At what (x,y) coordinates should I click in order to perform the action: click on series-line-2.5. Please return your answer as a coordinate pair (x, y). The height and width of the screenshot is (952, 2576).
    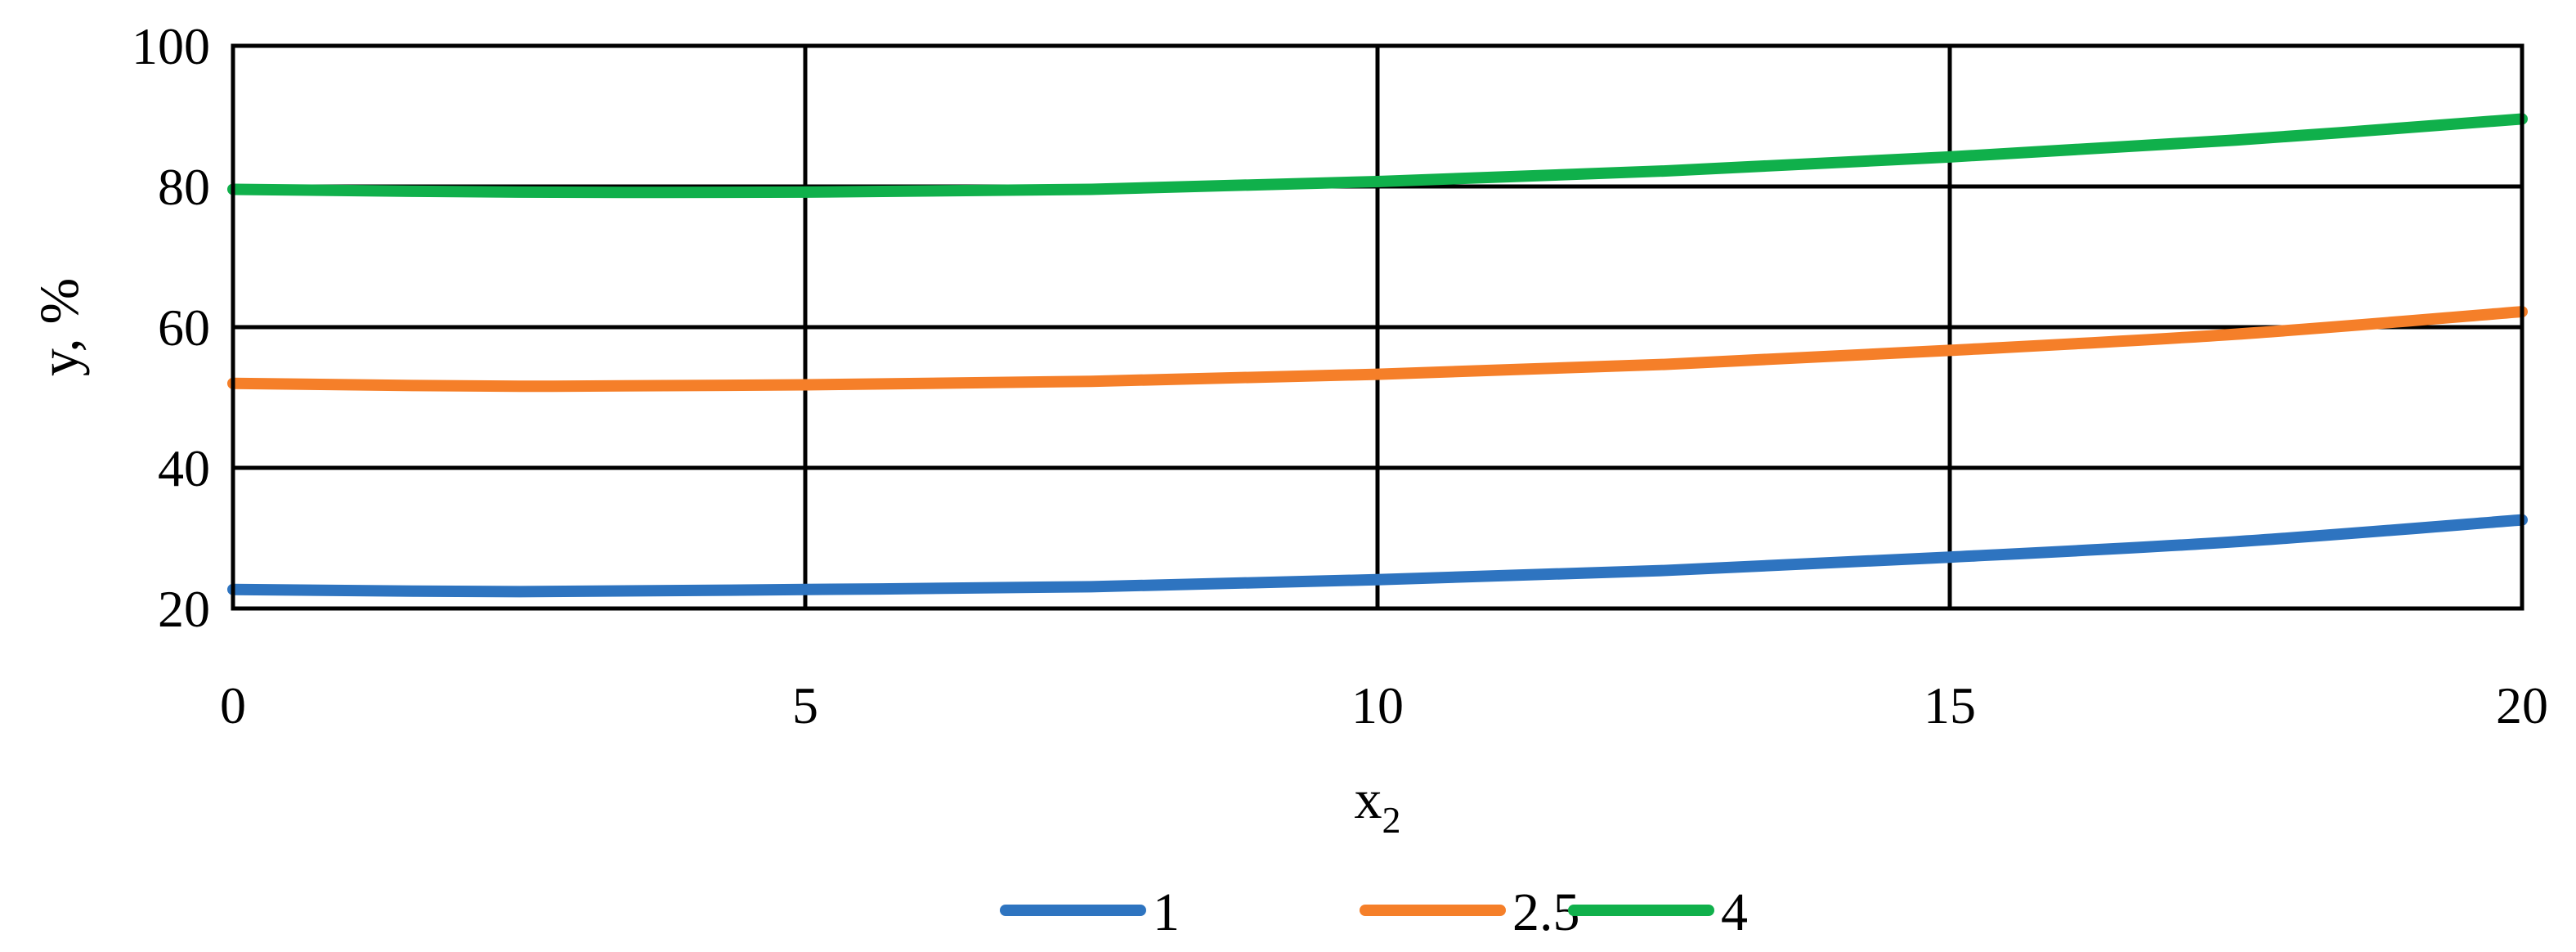
    Looking at the image, I should click on (1377, 349).